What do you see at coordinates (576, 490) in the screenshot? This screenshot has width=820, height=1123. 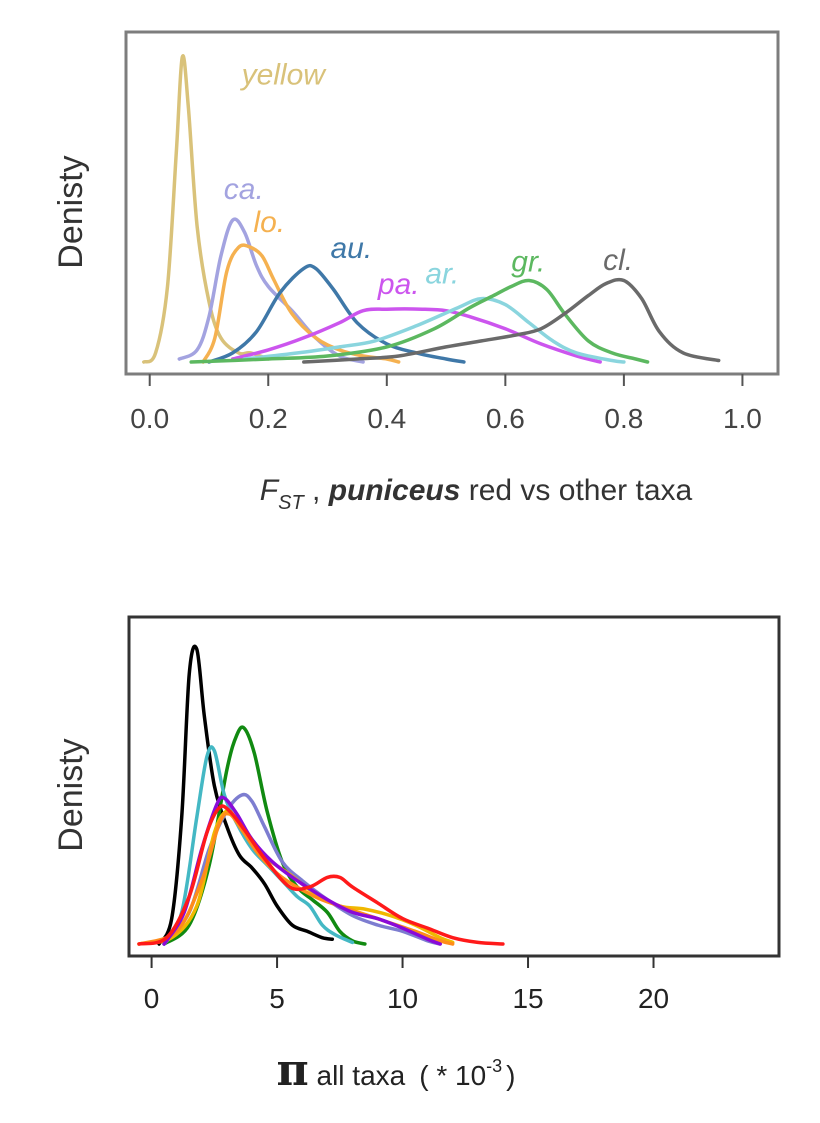 I see `x-axis-label-rest: red vs other taxa` at bounding box center [576, 490].